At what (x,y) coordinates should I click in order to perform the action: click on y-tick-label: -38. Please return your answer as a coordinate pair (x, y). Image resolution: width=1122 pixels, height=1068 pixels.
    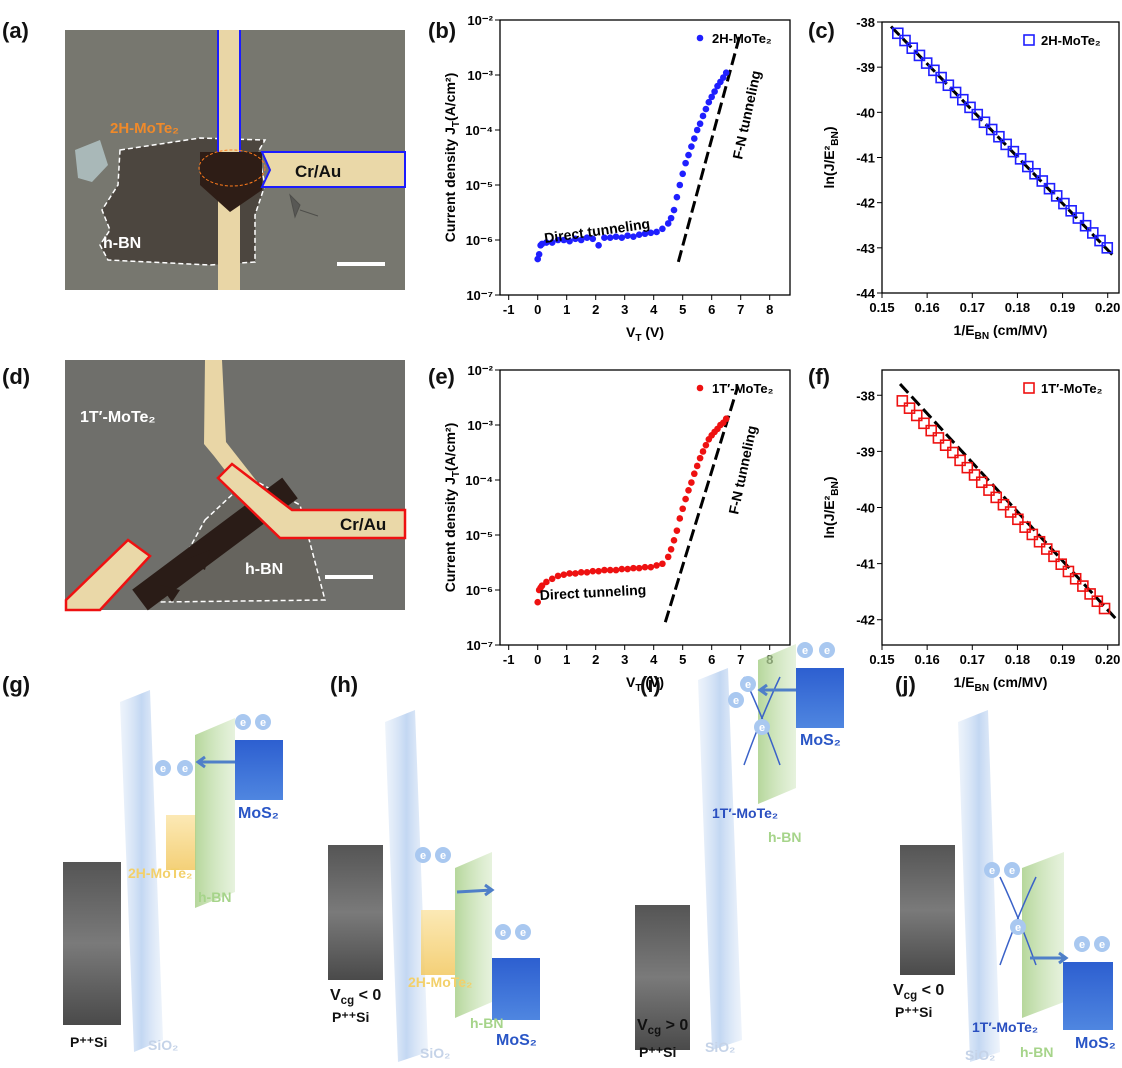
    Looking at the image, I should click on (865, 395).